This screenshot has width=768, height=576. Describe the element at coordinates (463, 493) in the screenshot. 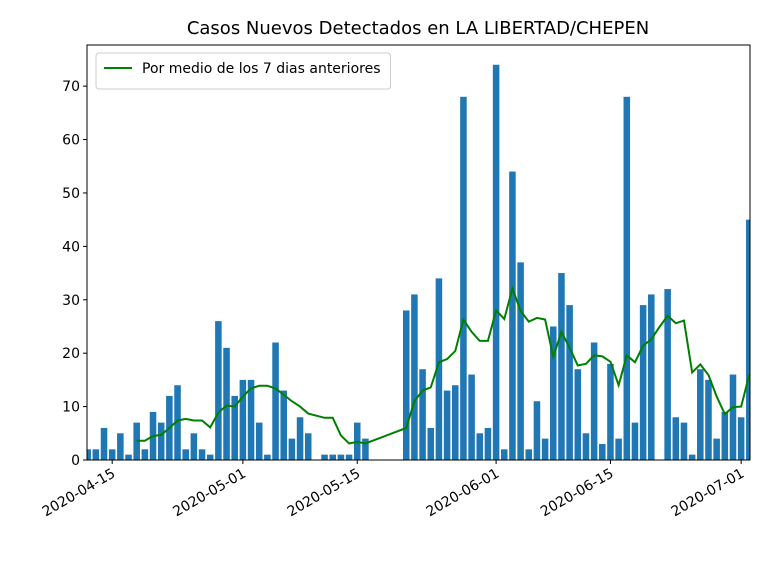

I see `x-tick-label: 2020-06-01` at that location.